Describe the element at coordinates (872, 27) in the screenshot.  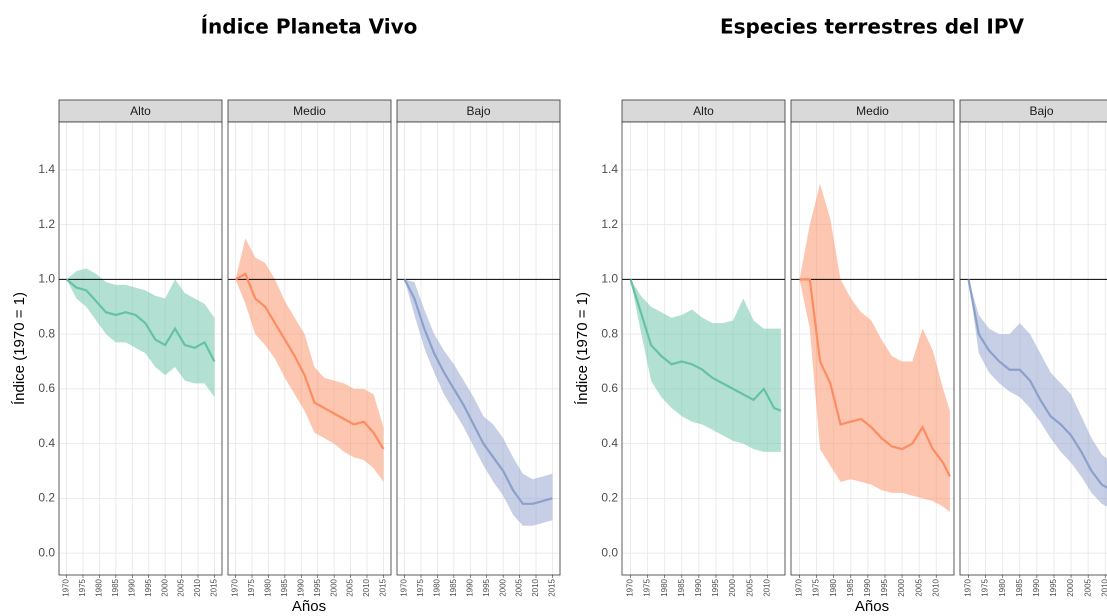
I see `chart-title: Especies terrestres del IPV` at that location.